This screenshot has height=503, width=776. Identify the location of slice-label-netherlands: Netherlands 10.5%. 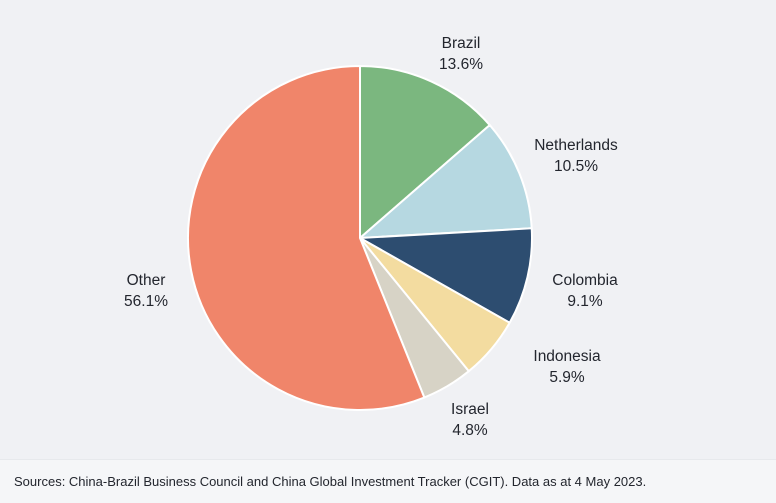
(576, 156).